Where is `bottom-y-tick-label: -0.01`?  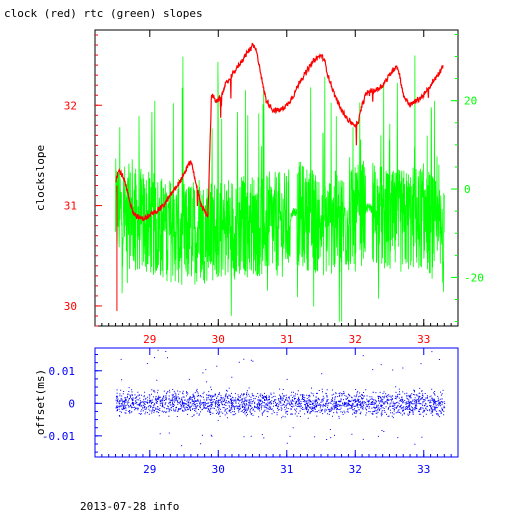
bottom-y-tick-label: -0.01 is located at coordinates (58, 436).